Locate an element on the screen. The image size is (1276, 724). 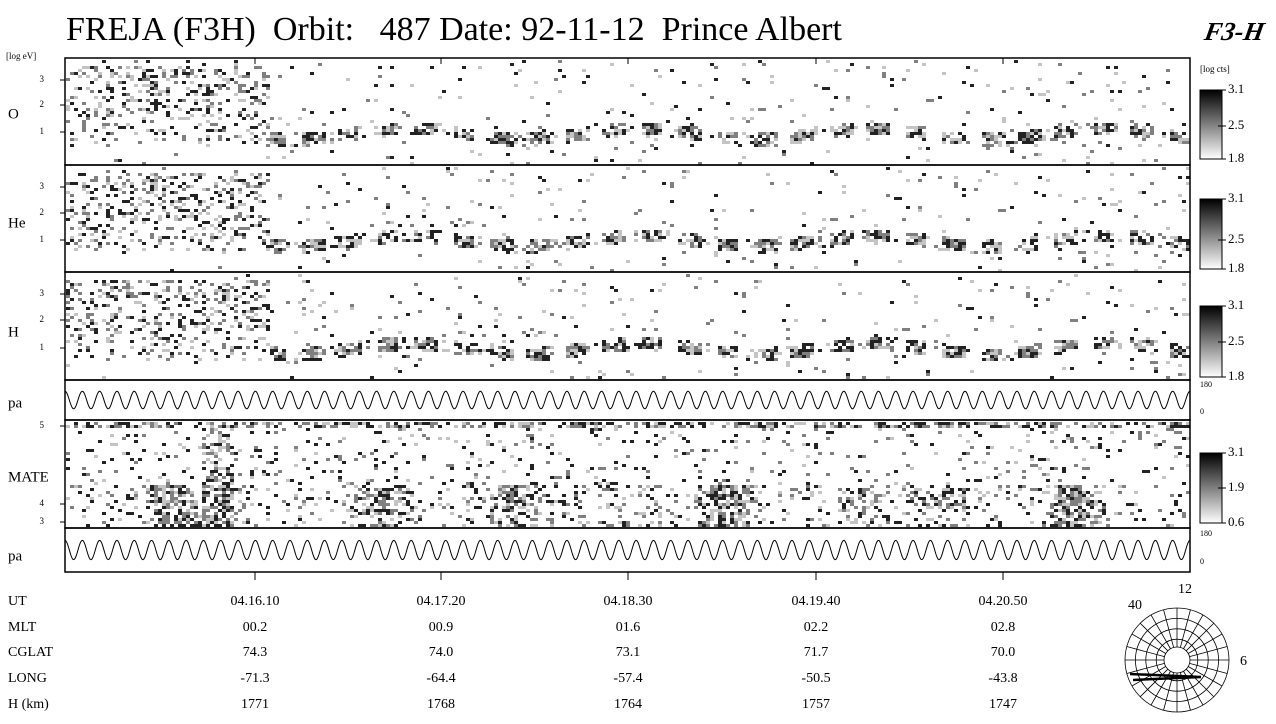
table-row-label: MLT is located at coordinates (22, 627).